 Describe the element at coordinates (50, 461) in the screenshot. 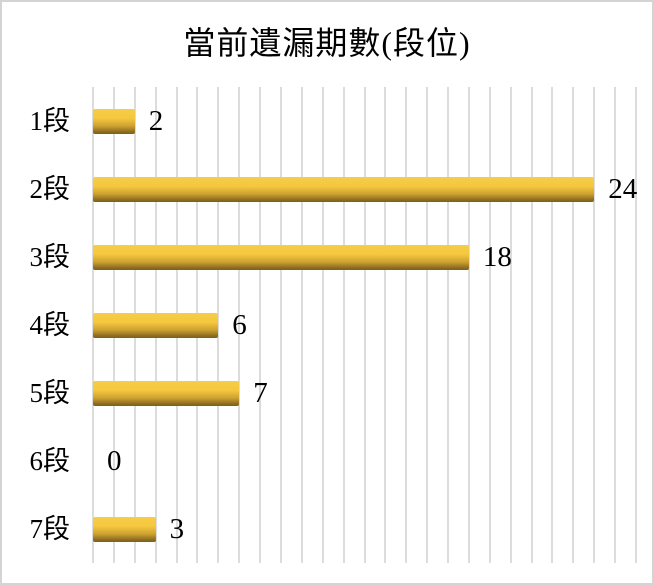

I see `category-label: 6段` at that location.